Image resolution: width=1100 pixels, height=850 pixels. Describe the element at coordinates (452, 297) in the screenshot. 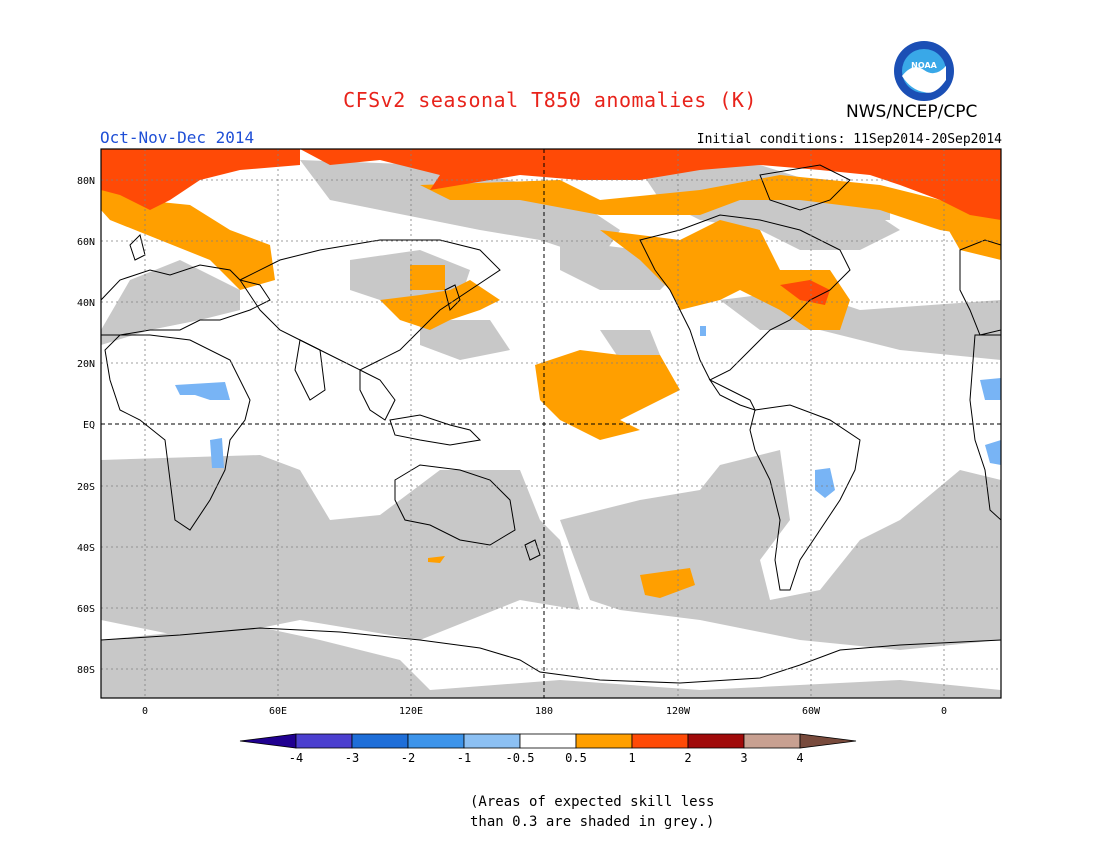

I see `outline-japan` at that location.